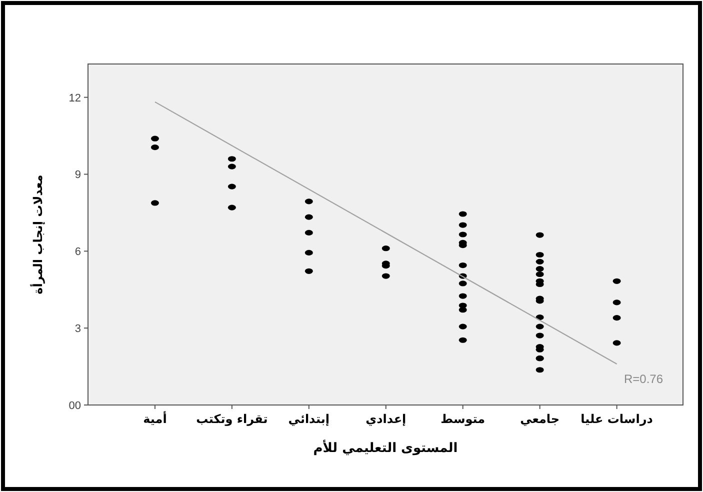  I want to click on y-tick-label: 9, so click(77, 175).